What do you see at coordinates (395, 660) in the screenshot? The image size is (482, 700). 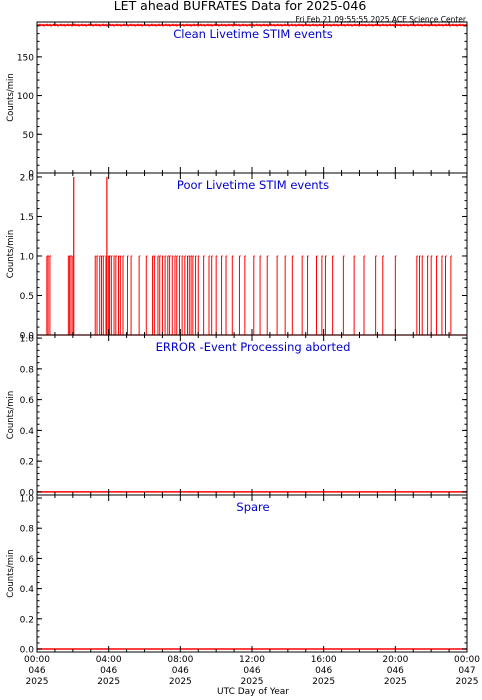 I see `x-tick-label: 20:00` at bounding box center [395, 660].